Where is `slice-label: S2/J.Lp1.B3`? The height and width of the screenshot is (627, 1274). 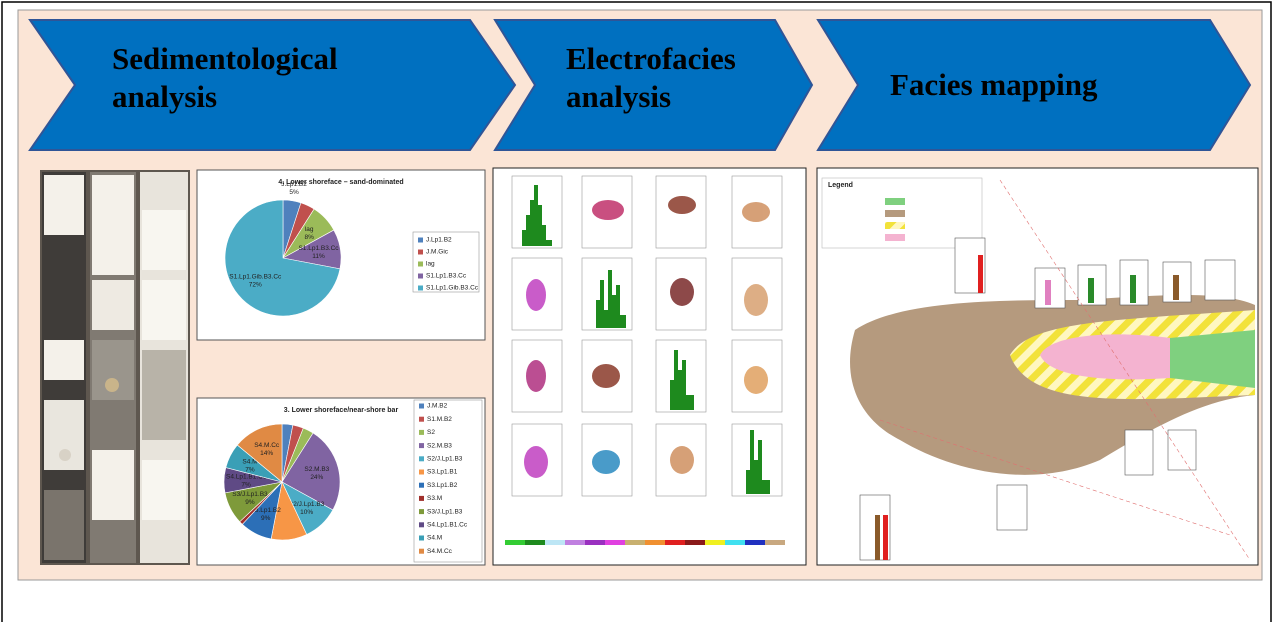 slice-label: S2/J.Lp1.B3 is located at coordinates (307, 504).